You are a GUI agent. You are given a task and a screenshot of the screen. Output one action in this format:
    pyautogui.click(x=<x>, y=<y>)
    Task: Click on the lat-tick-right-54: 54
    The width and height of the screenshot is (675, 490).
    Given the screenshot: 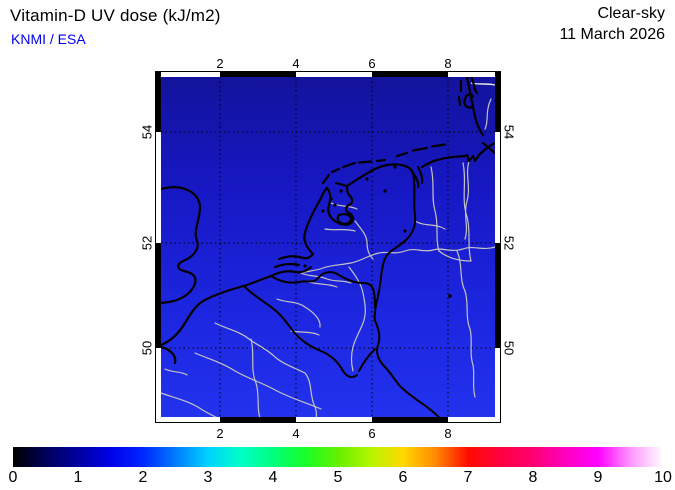 What is the action you would take?
    pyautogui.click(x=509, y=132)
    